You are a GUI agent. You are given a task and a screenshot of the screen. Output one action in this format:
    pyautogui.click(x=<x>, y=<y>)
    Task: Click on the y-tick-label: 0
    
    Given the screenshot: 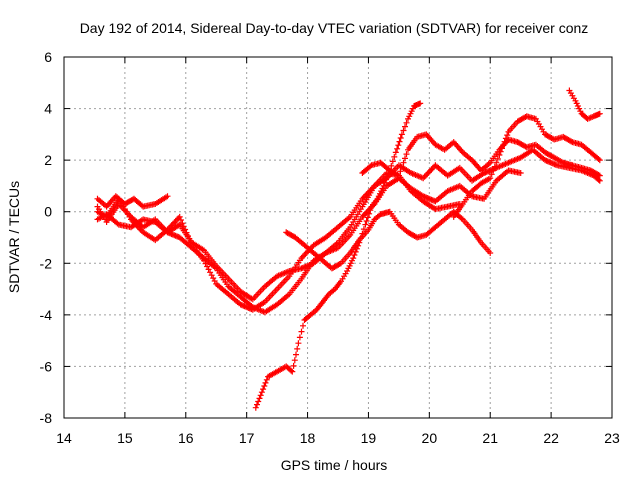 What is the action you would take?
    pyautogui.click(x=48, y=212)
    